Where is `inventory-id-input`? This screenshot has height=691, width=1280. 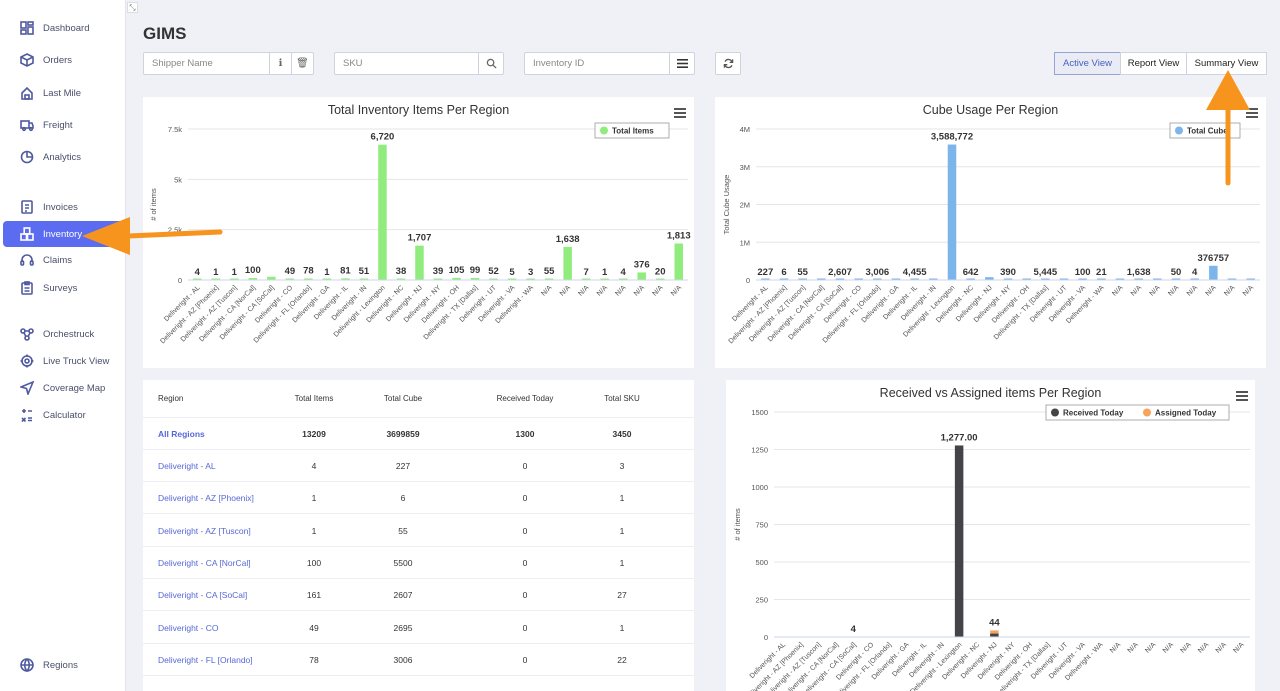
inventory-id-input is located at coordinates (597, 63).